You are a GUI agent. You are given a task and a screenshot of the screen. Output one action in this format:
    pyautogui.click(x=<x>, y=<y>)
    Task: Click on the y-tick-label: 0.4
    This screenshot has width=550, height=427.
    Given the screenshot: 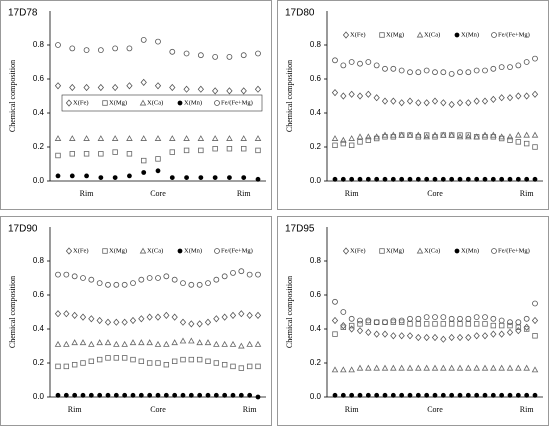 What is the action you would take?
    pyautogui.click(x=39, y=112)
    